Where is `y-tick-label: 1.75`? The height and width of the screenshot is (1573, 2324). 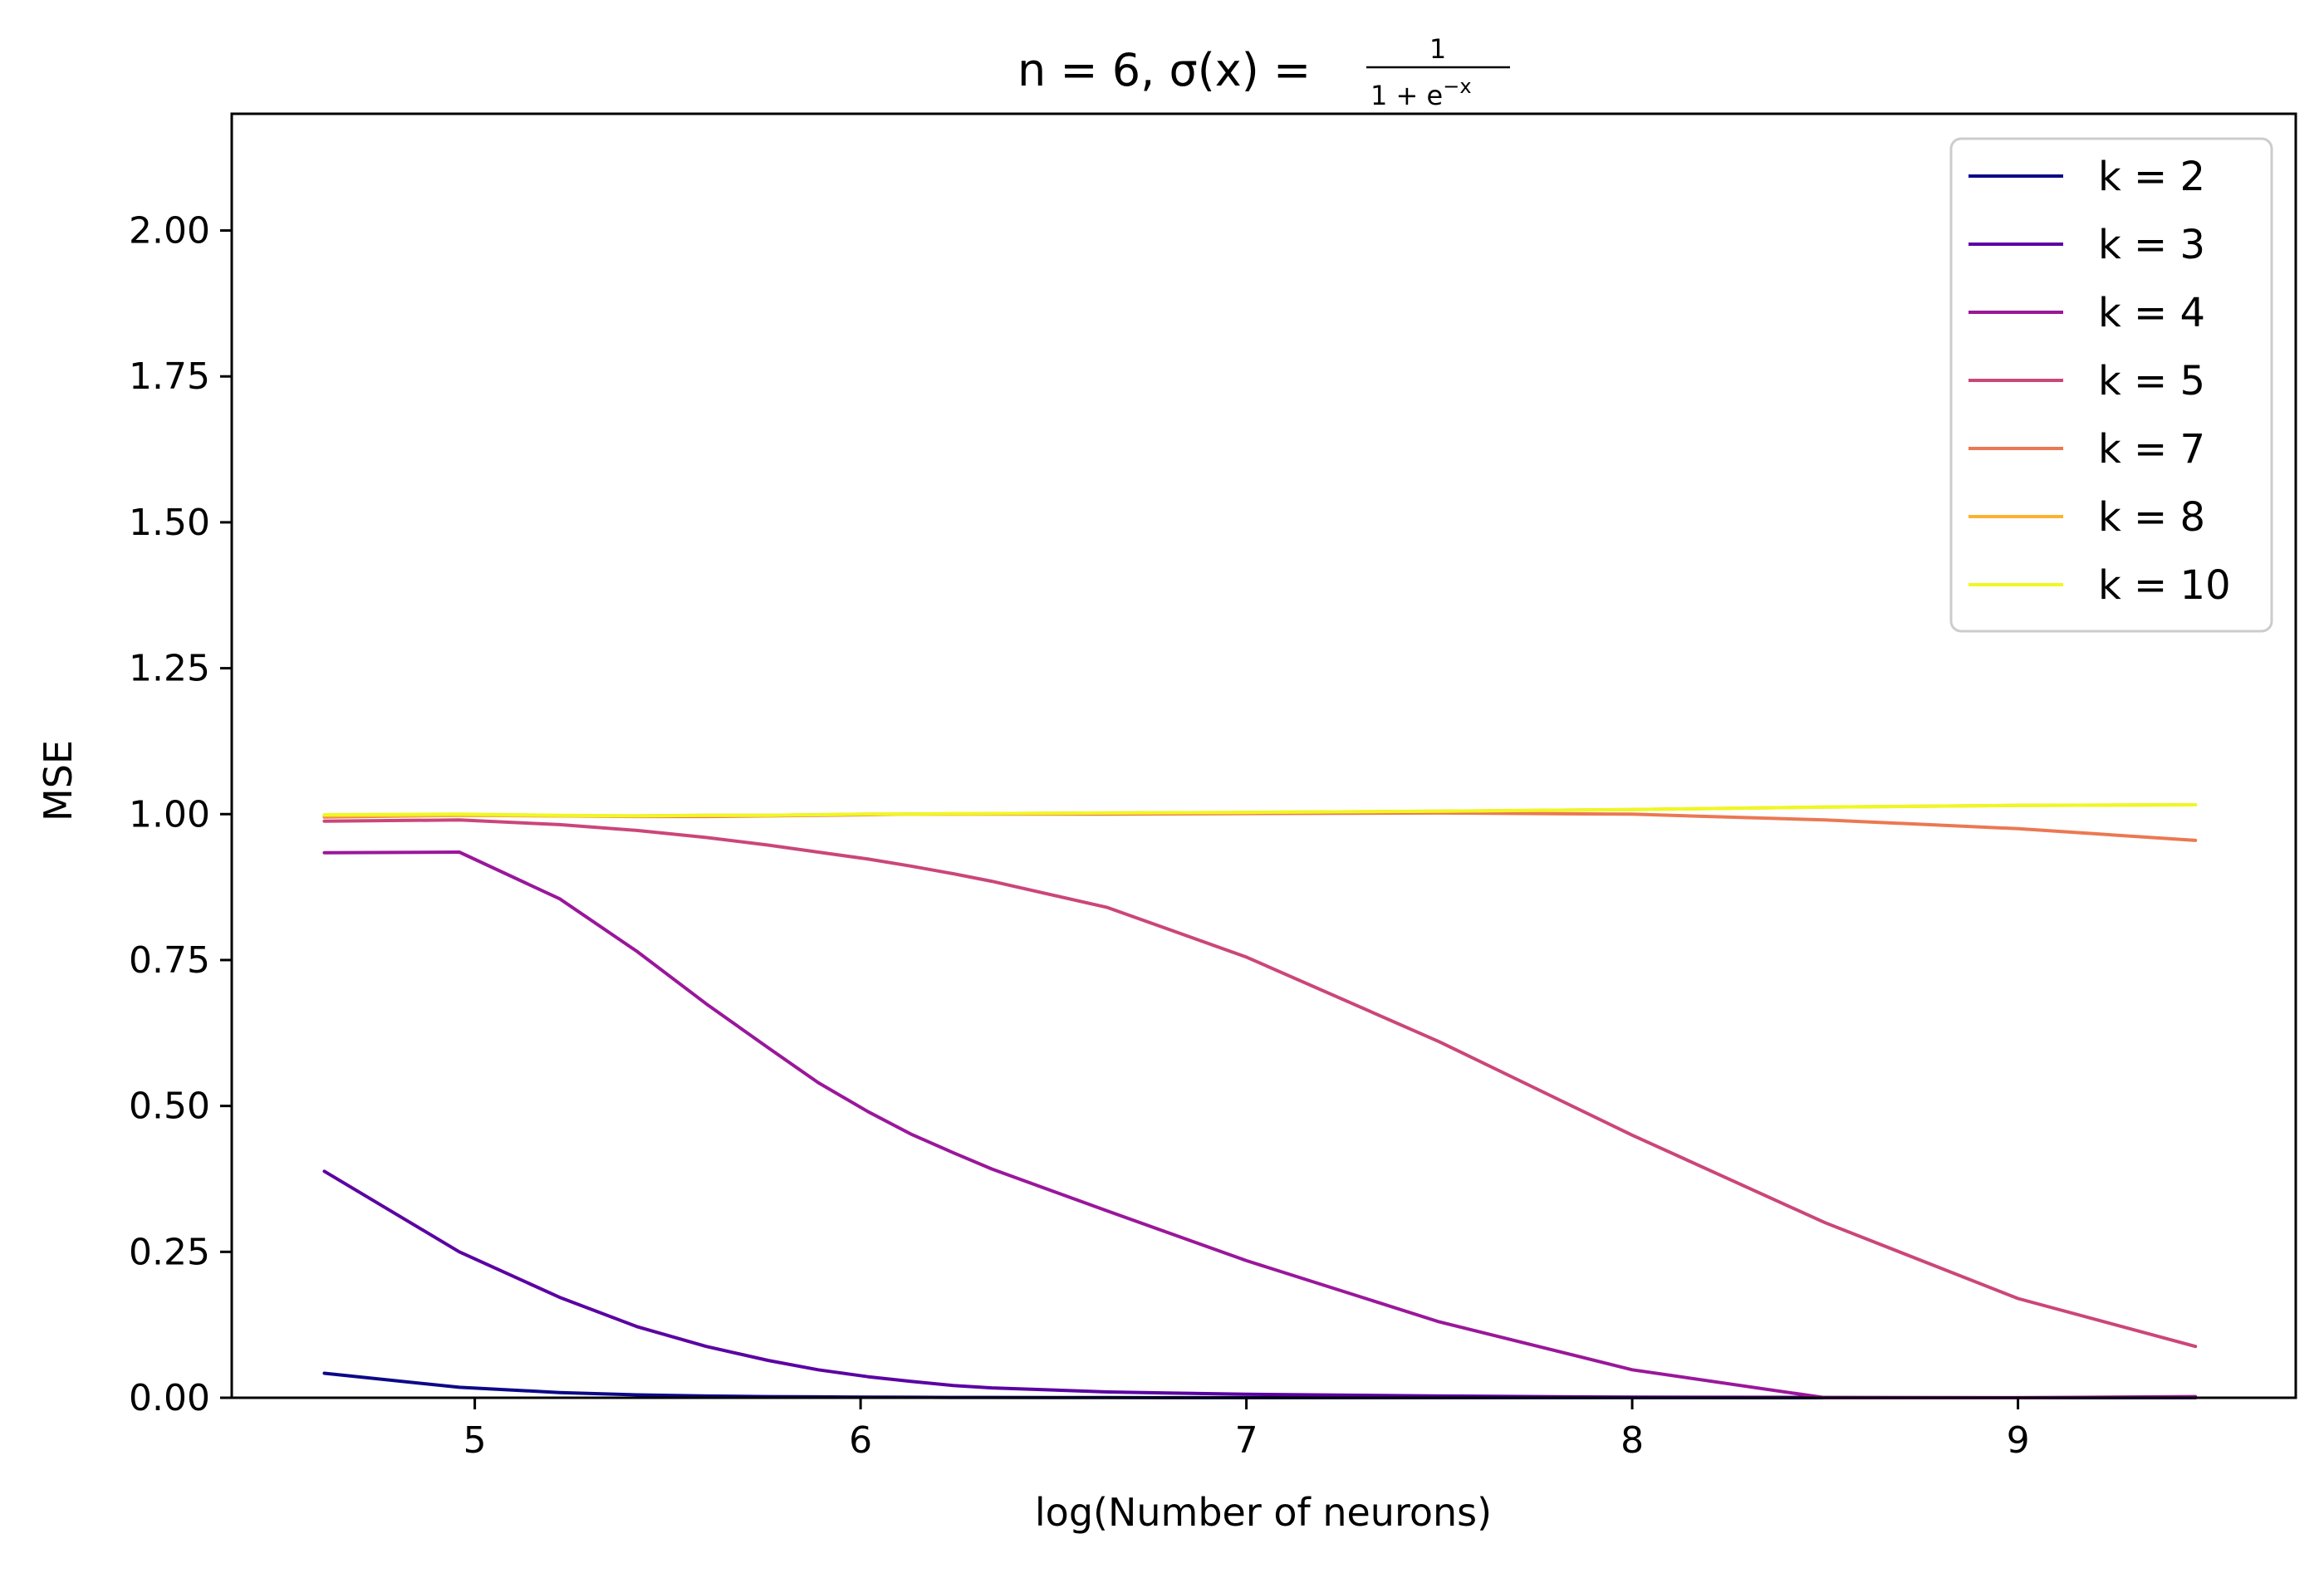 y-tick-label: 1.75 is located at coordinates (169, 376).